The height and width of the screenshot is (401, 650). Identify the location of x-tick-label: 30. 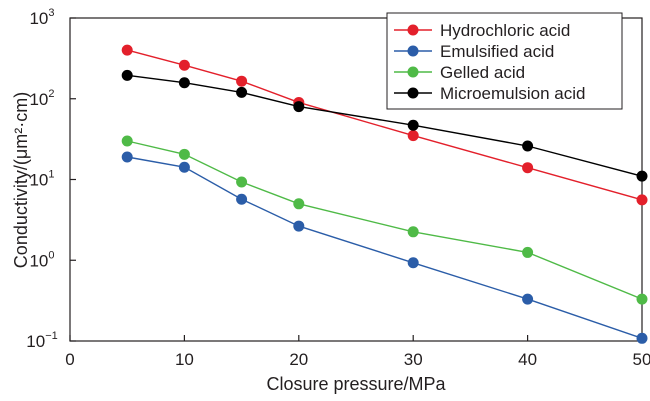
(413, 359).